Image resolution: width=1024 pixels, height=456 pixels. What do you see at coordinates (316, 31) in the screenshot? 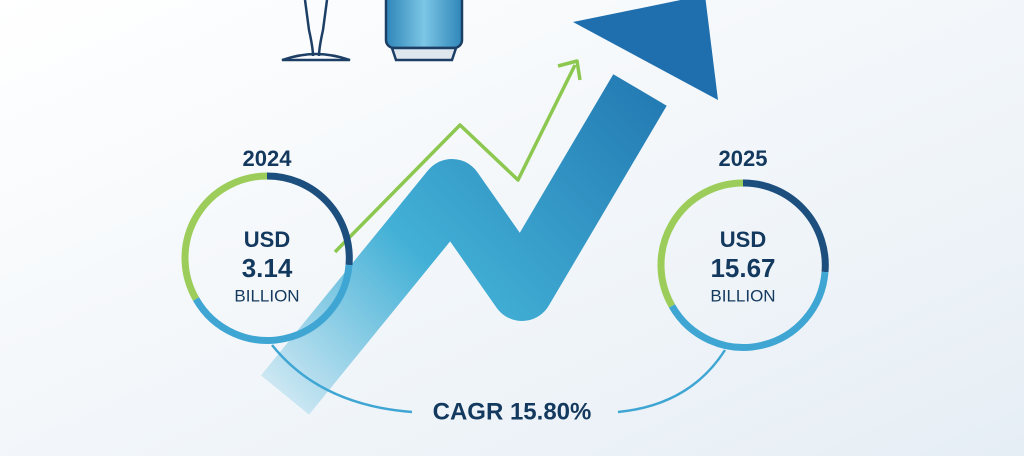
I see `glass-icon` at bounding box center [316, 31].